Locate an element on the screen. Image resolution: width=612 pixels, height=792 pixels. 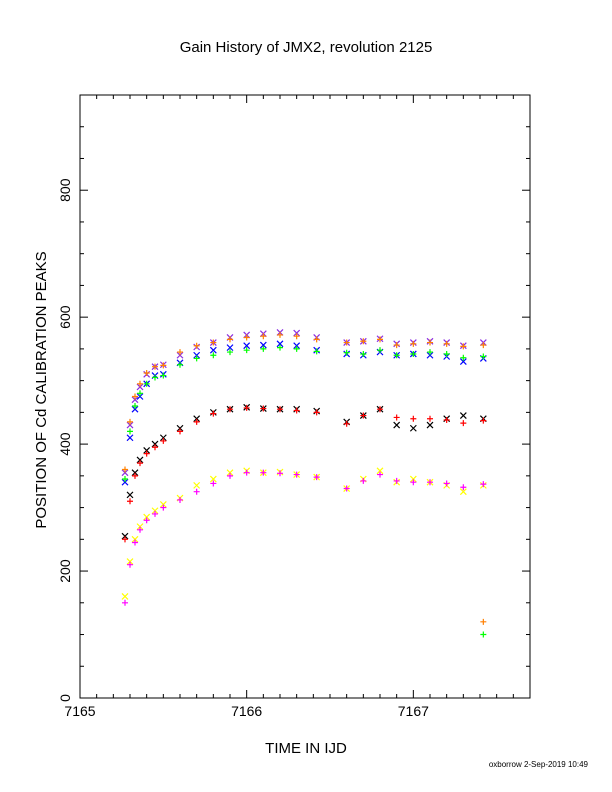
y-tick-label: 400 is located at coordinates (65, 444).